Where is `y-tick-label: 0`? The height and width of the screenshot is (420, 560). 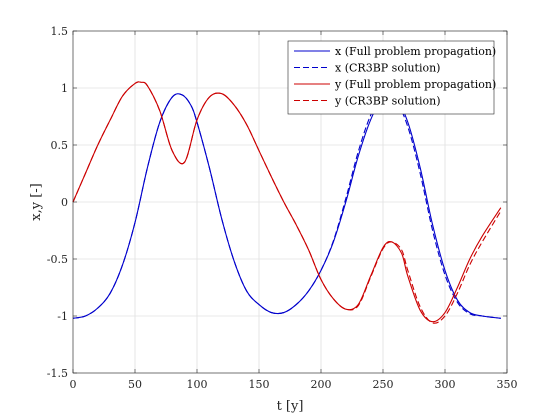
y-tick-label: 0 is located at coordinates (64, 202).